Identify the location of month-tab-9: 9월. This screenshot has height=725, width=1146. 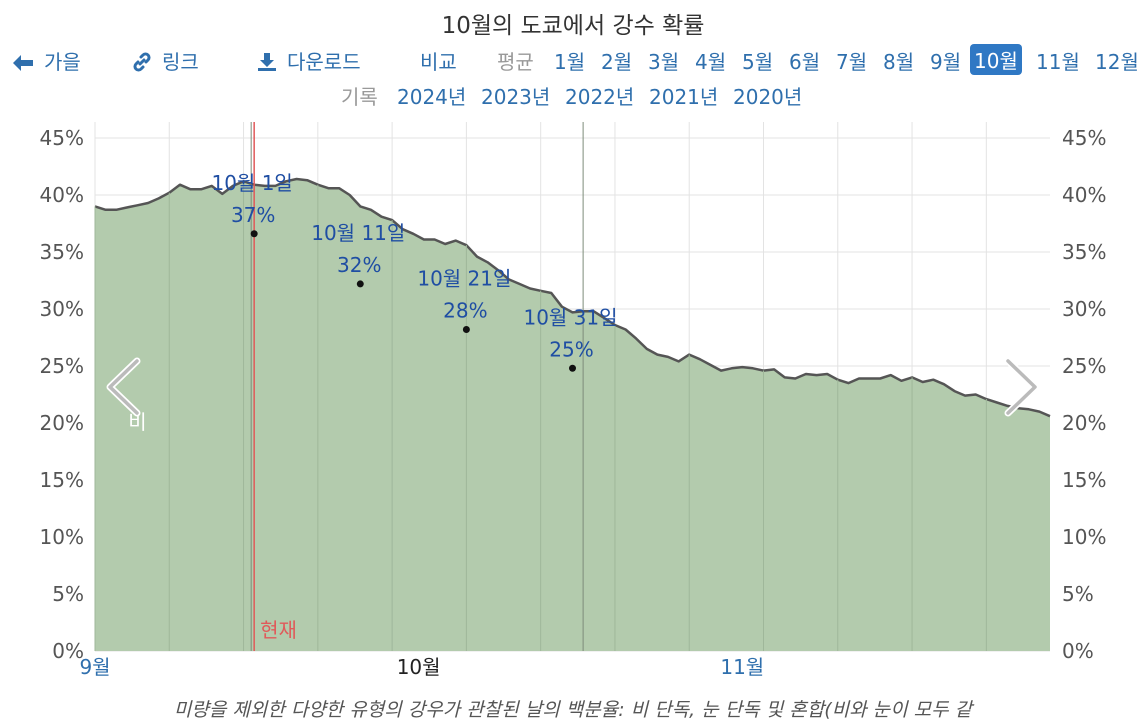
(946, 62).